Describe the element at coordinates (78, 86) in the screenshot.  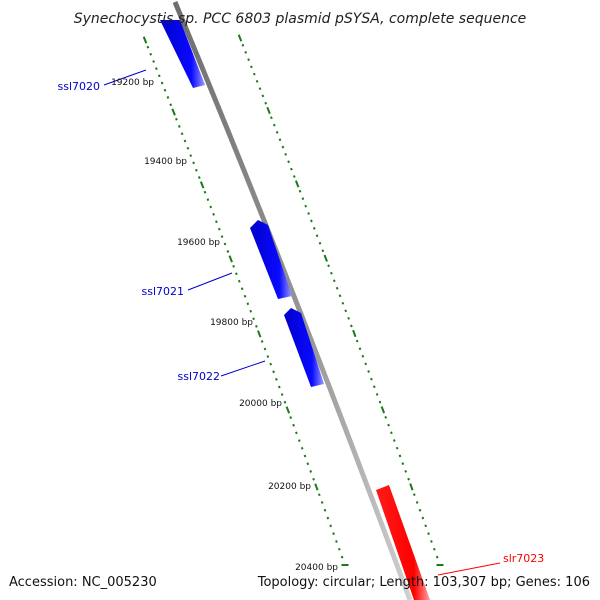
I see `gene-label-ssl7020: ssl7020` at that location.